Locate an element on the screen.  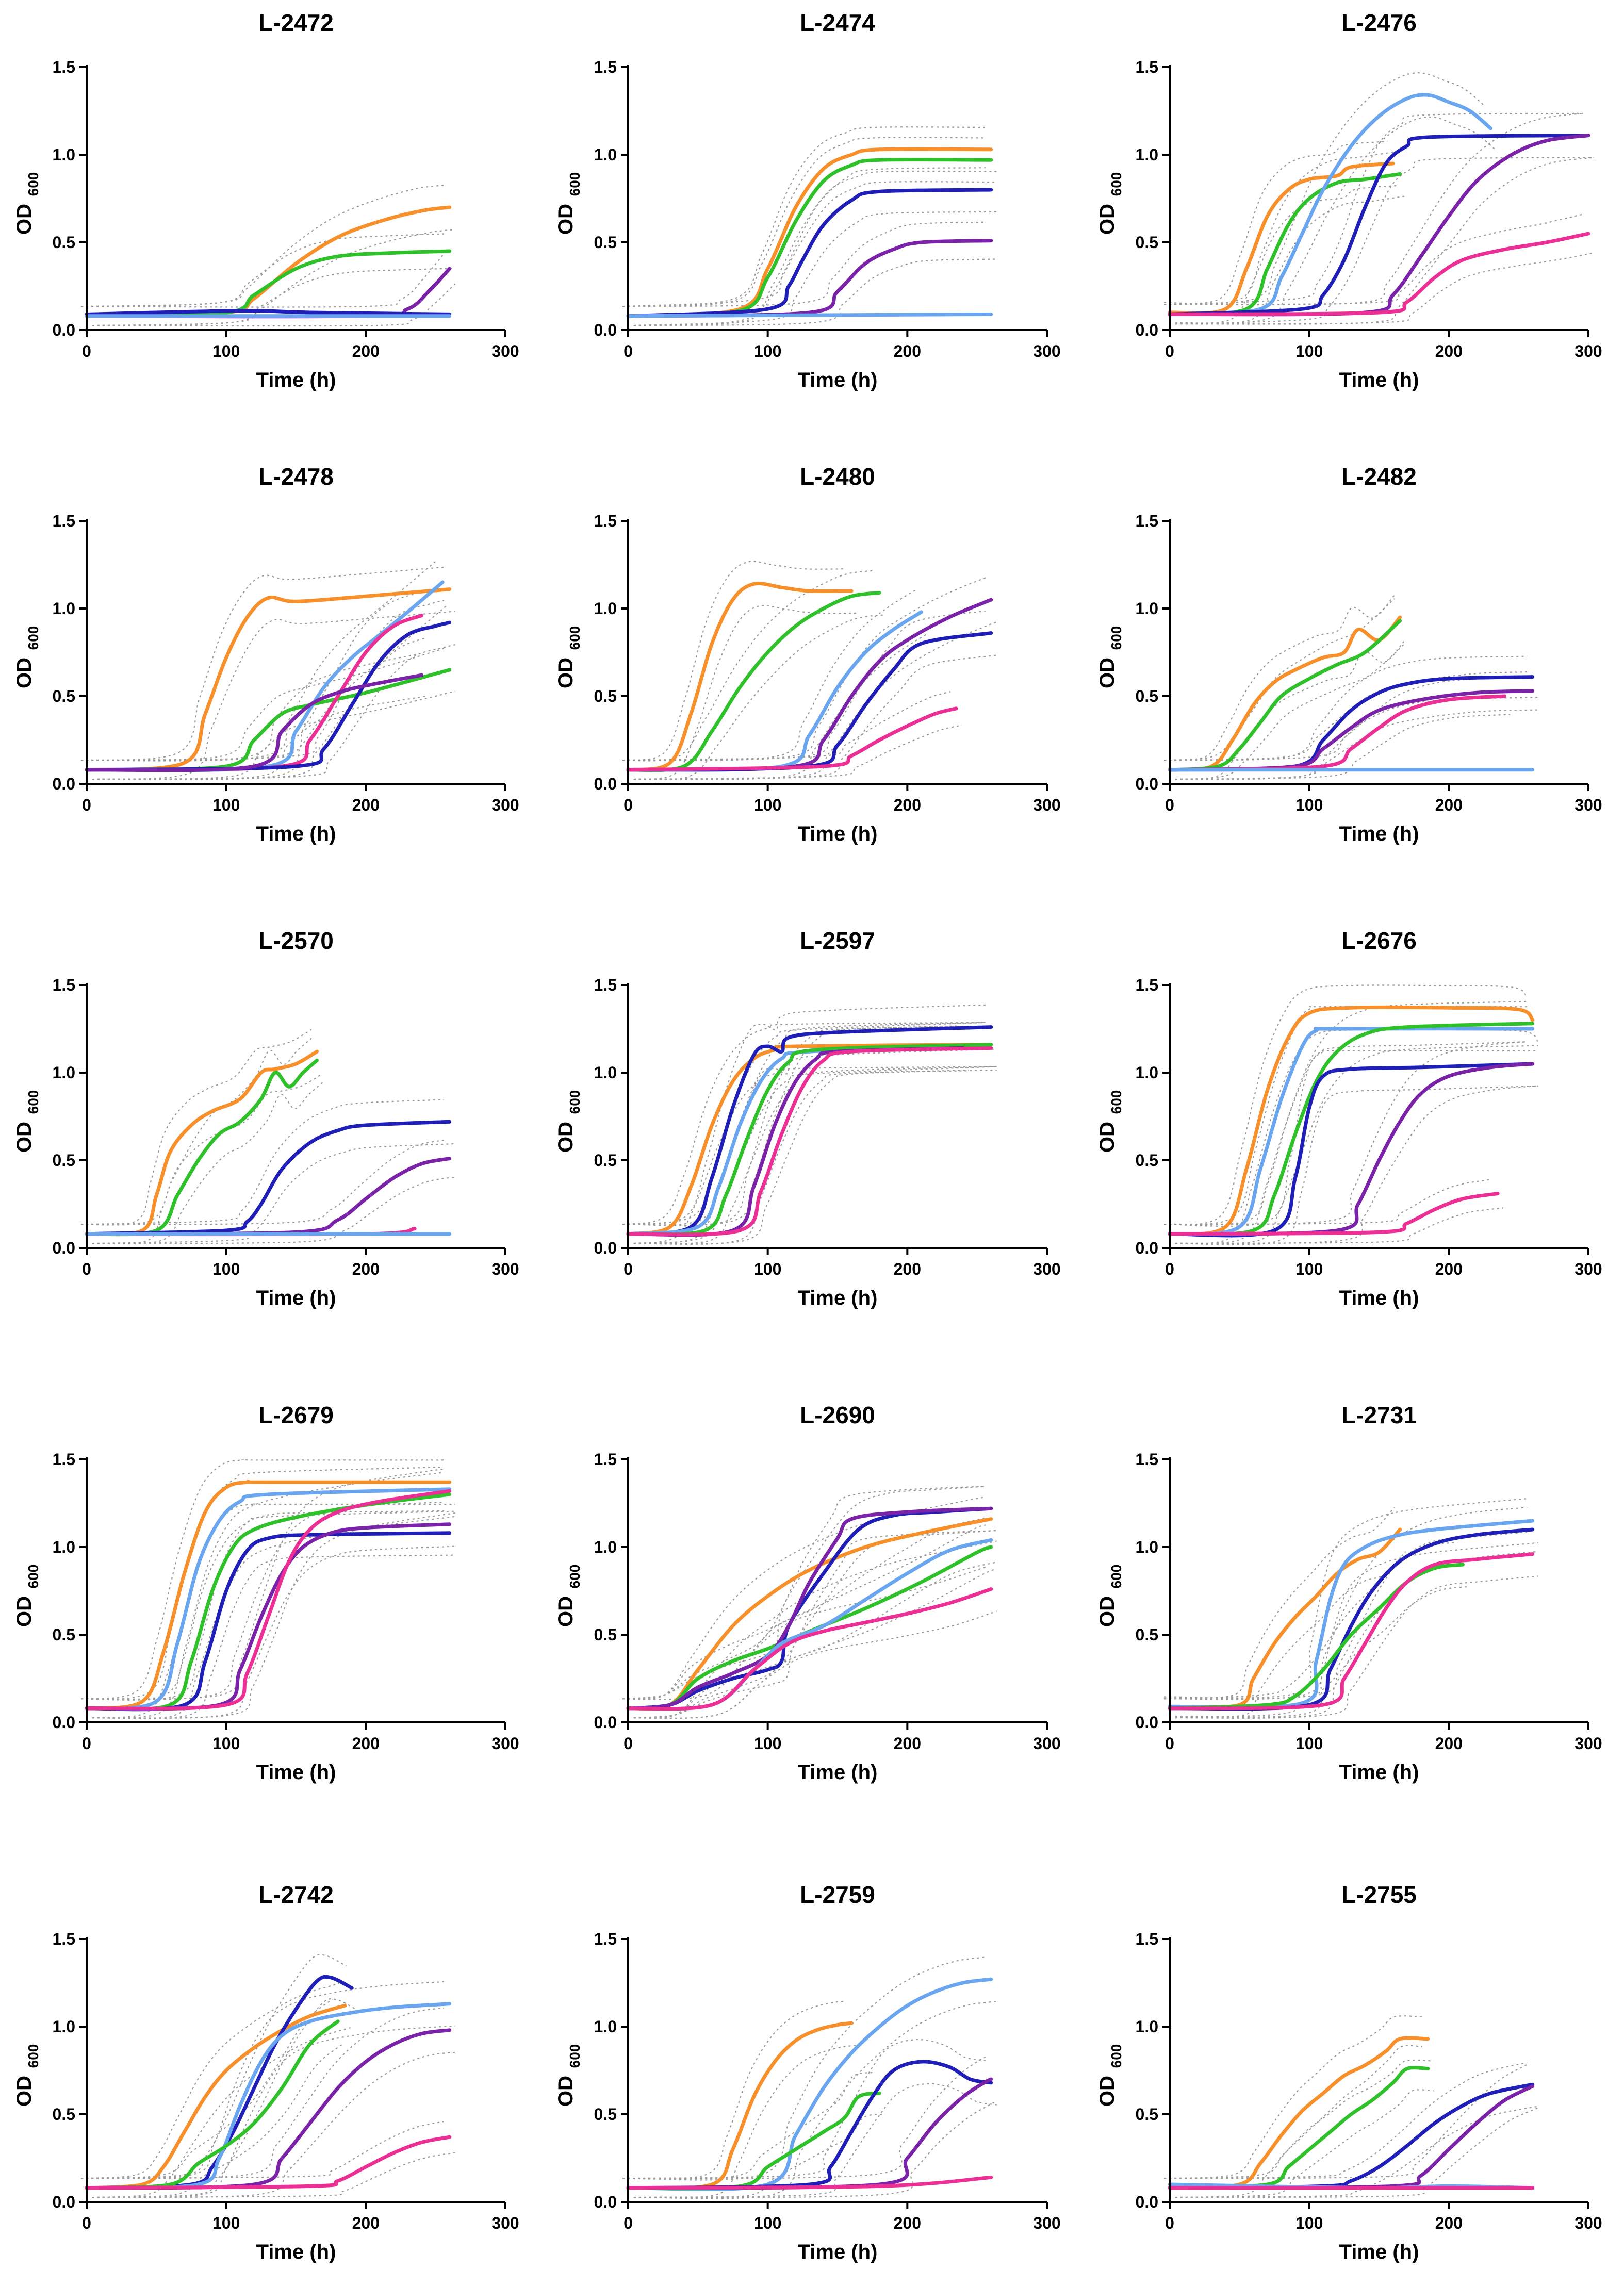
series-line-orange is located at coordinates (1281, 238).